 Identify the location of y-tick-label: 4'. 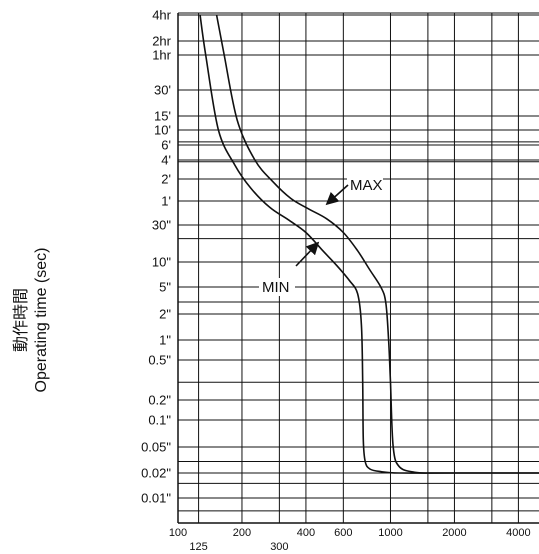
(166, 160).